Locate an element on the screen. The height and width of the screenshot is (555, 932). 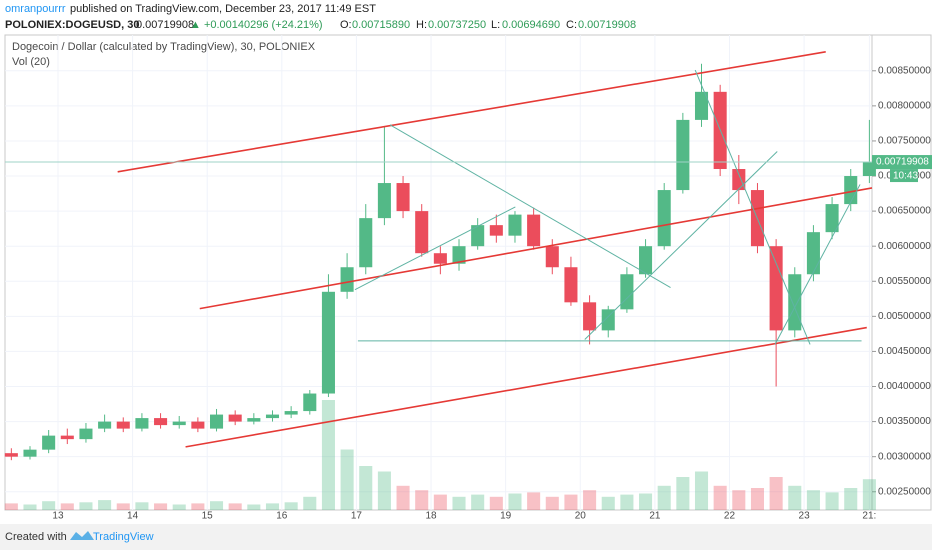
c-value: 0.00719908 is located at coordinates (607, 25).